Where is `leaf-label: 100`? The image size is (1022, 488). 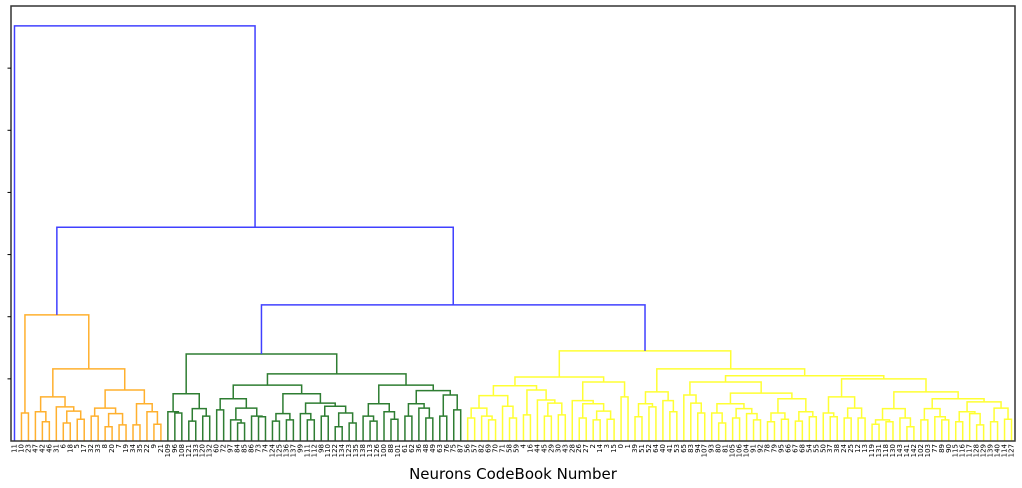 leaf-label: 100 is located at coordinates (384, 450).